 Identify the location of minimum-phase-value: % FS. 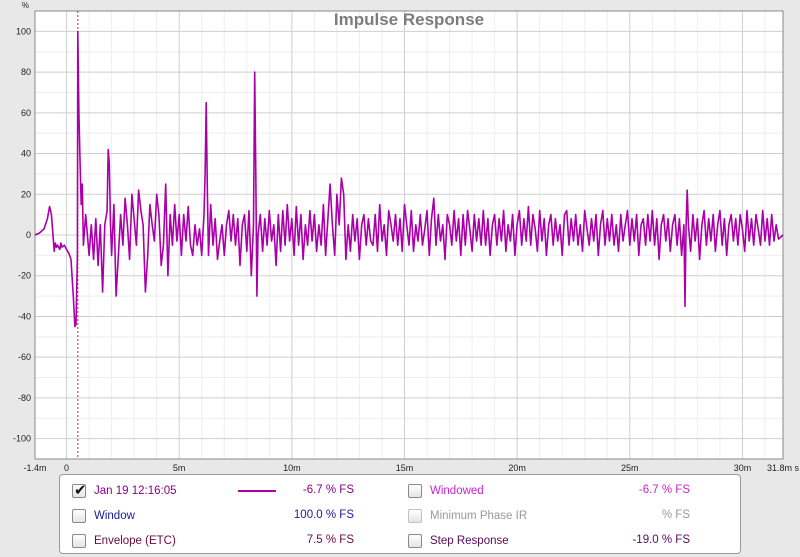
(675, 515).